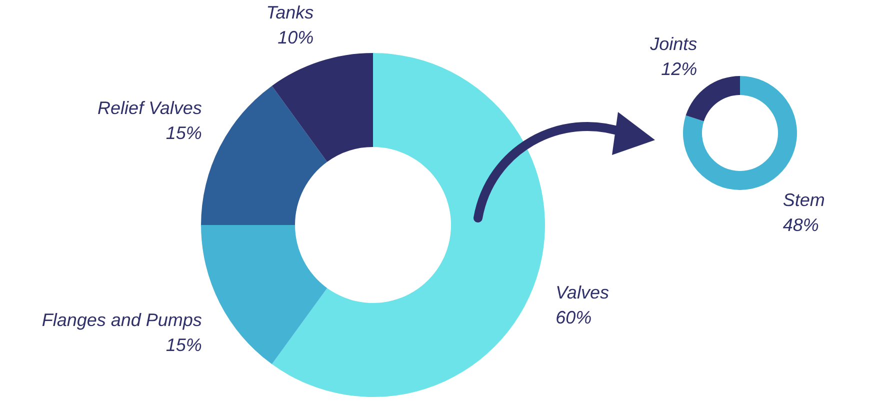 Image resolution: width=876 pixels, height=416 pixels. I want to click on slice-label: Joints, so click(673, 44).